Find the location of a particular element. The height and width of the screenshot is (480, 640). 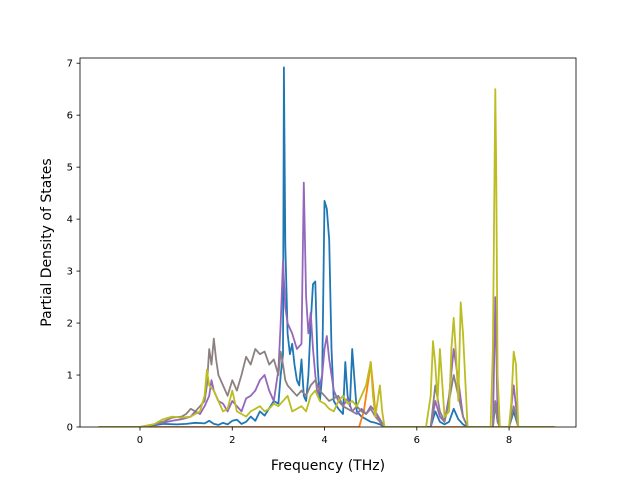

x-tick-label: 4 is located at coordinates (324, 440).